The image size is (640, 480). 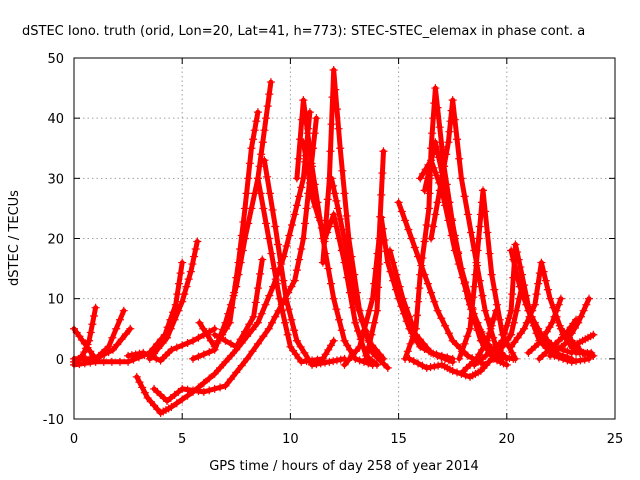 I want to click on x-tick-label: 20, so click(x=507, y=439).